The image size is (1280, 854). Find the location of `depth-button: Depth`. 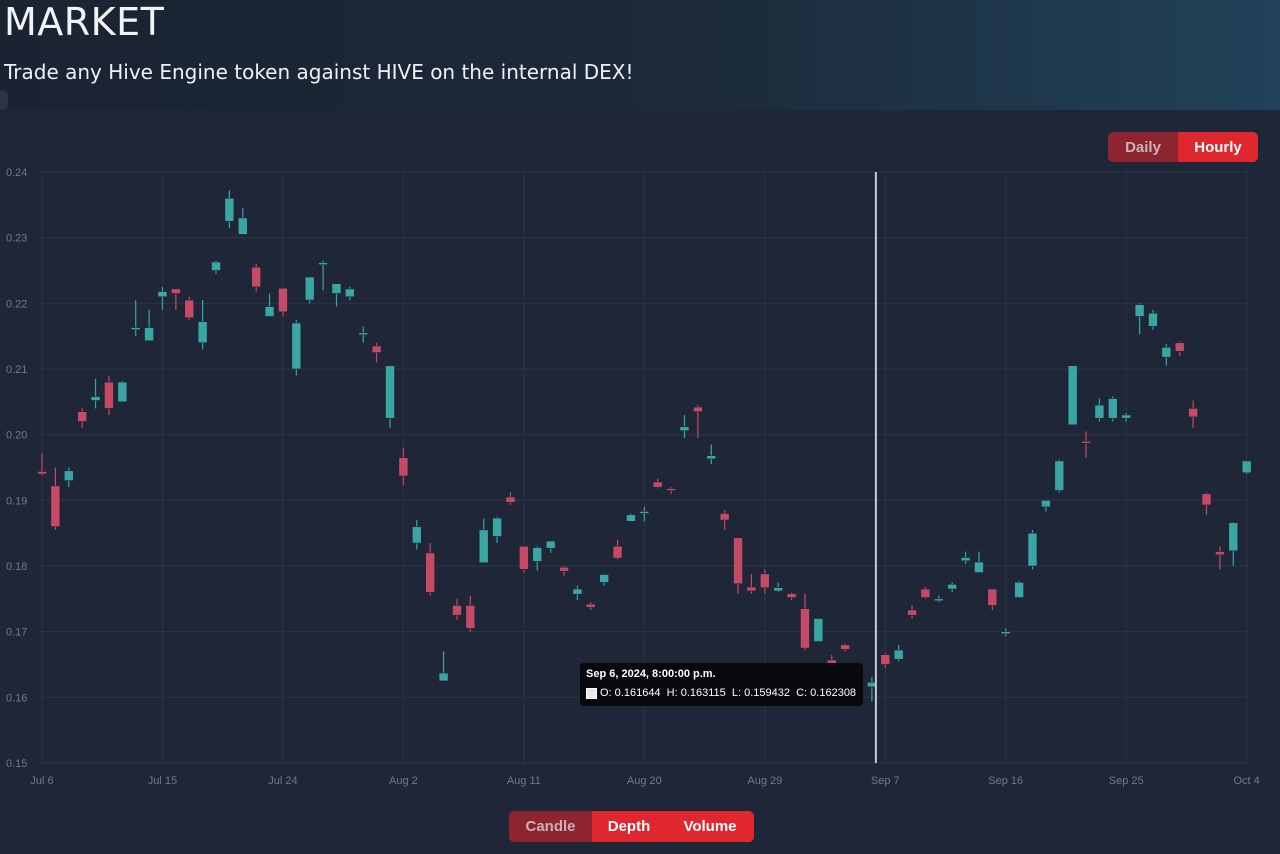

depth-button: Depth is located at coordinates (629, 826).